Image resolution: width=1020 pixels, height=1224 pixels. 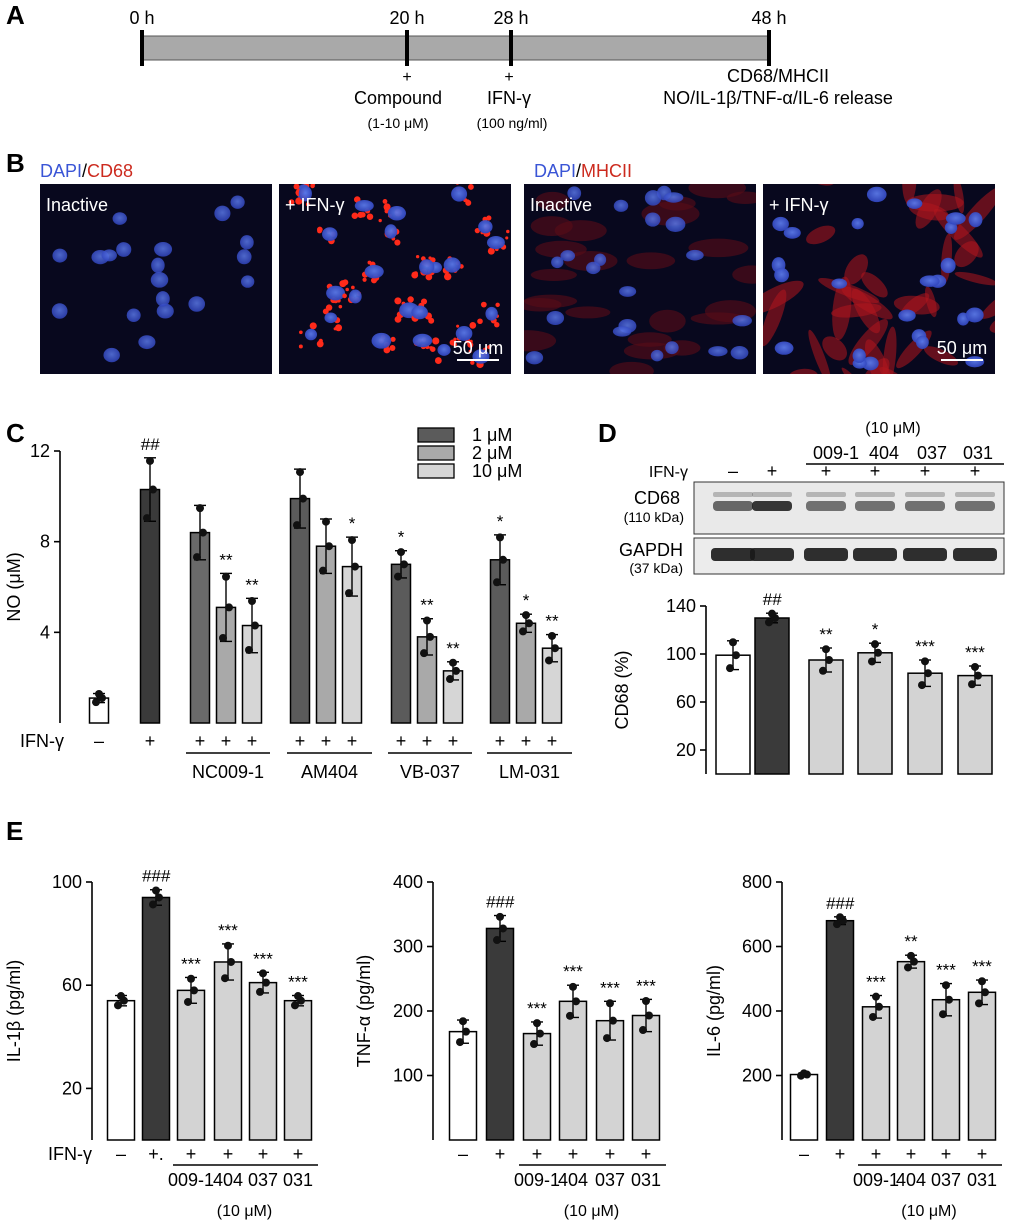 I want to click on blot-conc: (10 μM), so click(x=892, y=428).